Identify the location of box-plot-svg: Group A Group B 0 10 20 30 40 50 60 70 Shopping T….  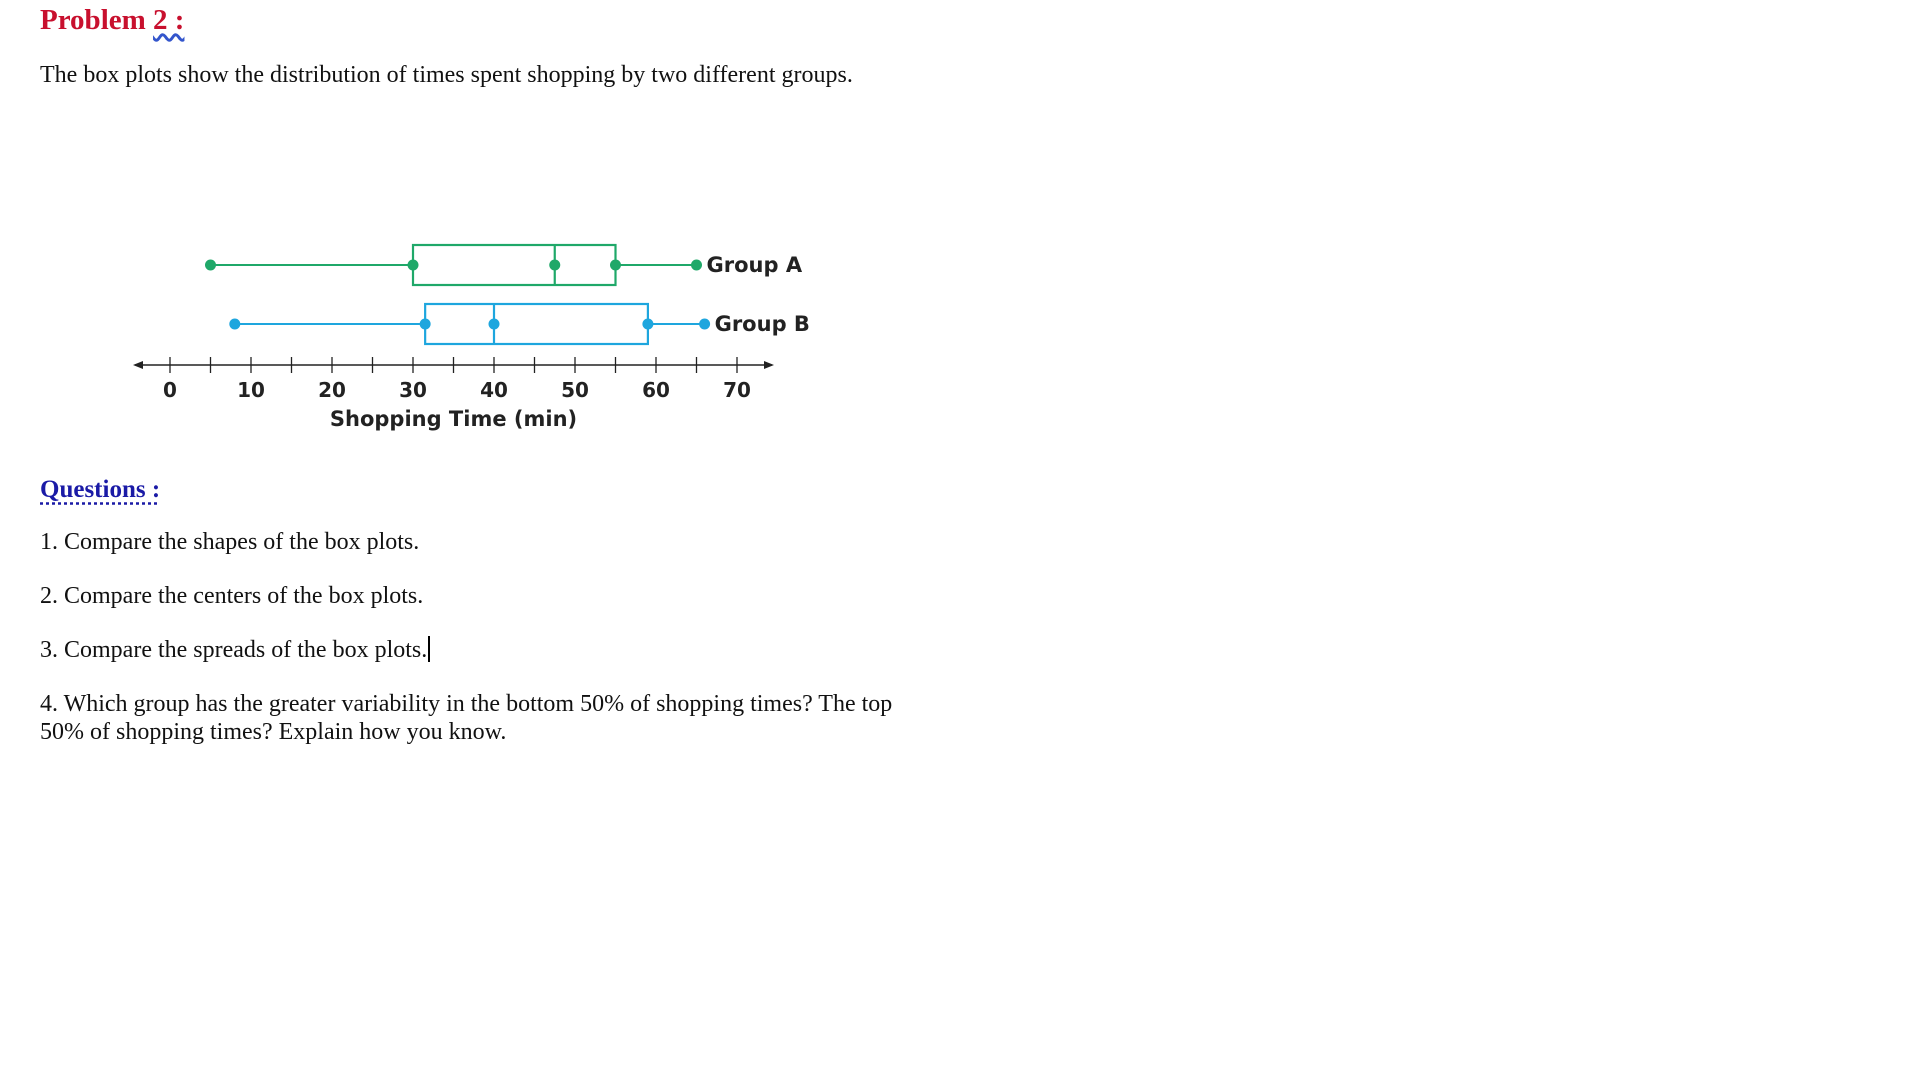
(471, 337).